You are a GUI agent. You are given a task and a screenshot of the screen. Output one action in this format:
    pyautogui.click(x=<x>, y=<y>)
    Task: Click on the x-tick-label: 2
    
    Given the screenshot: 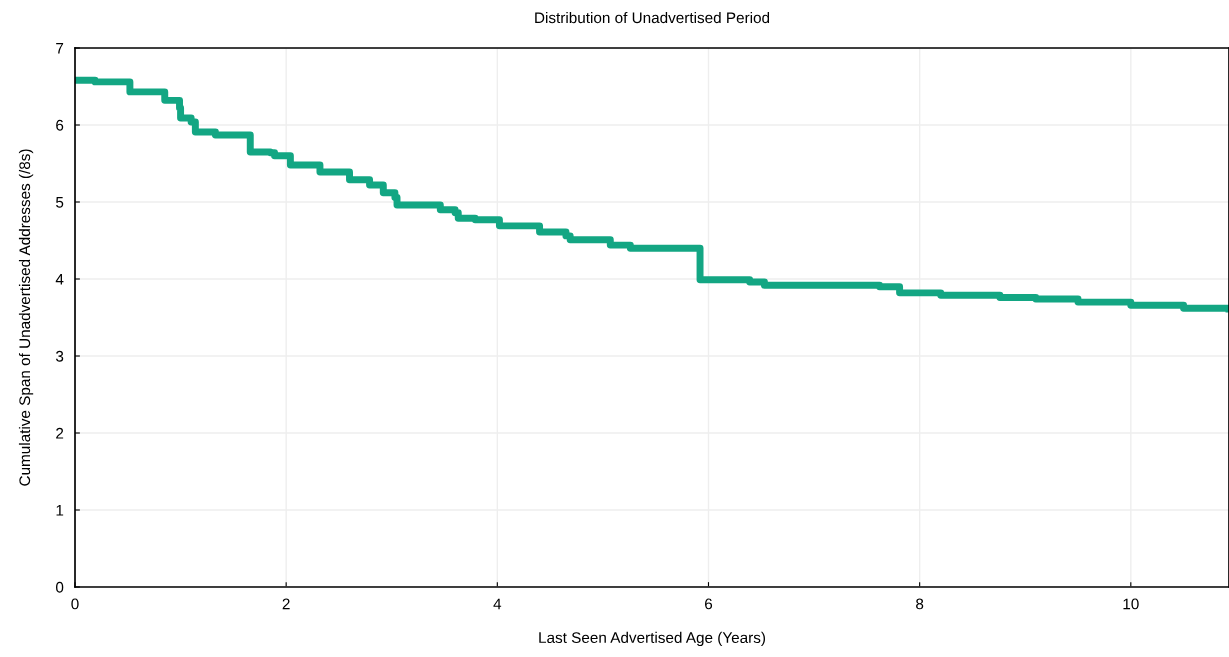 What is the action you would take?
    pyautogui.click(x=286, y=604)
    